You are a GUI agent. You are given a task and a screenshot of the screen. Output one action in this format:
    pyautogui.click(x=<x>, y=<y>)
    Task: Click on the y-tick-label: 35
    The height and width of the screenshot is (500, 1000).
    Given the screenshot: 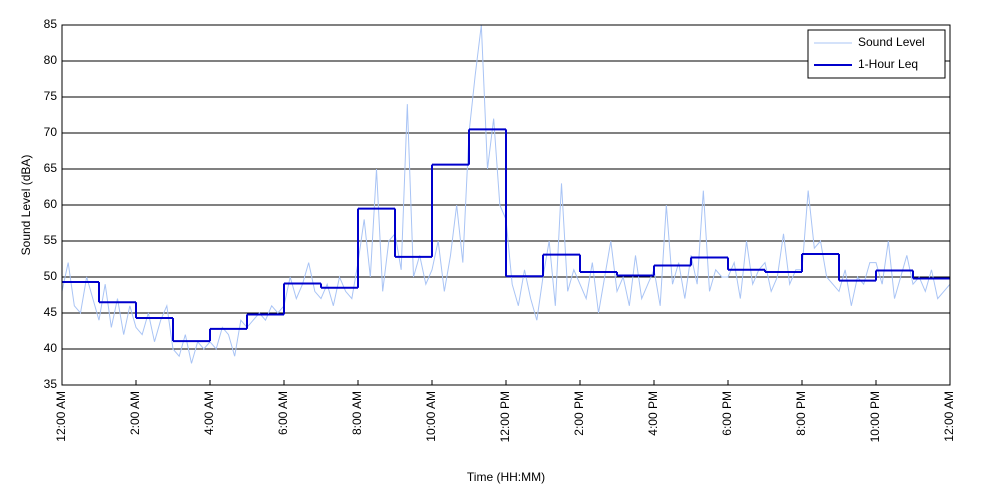 What is the action you would take?
    pyautogui.click(x=51, y=384)
    